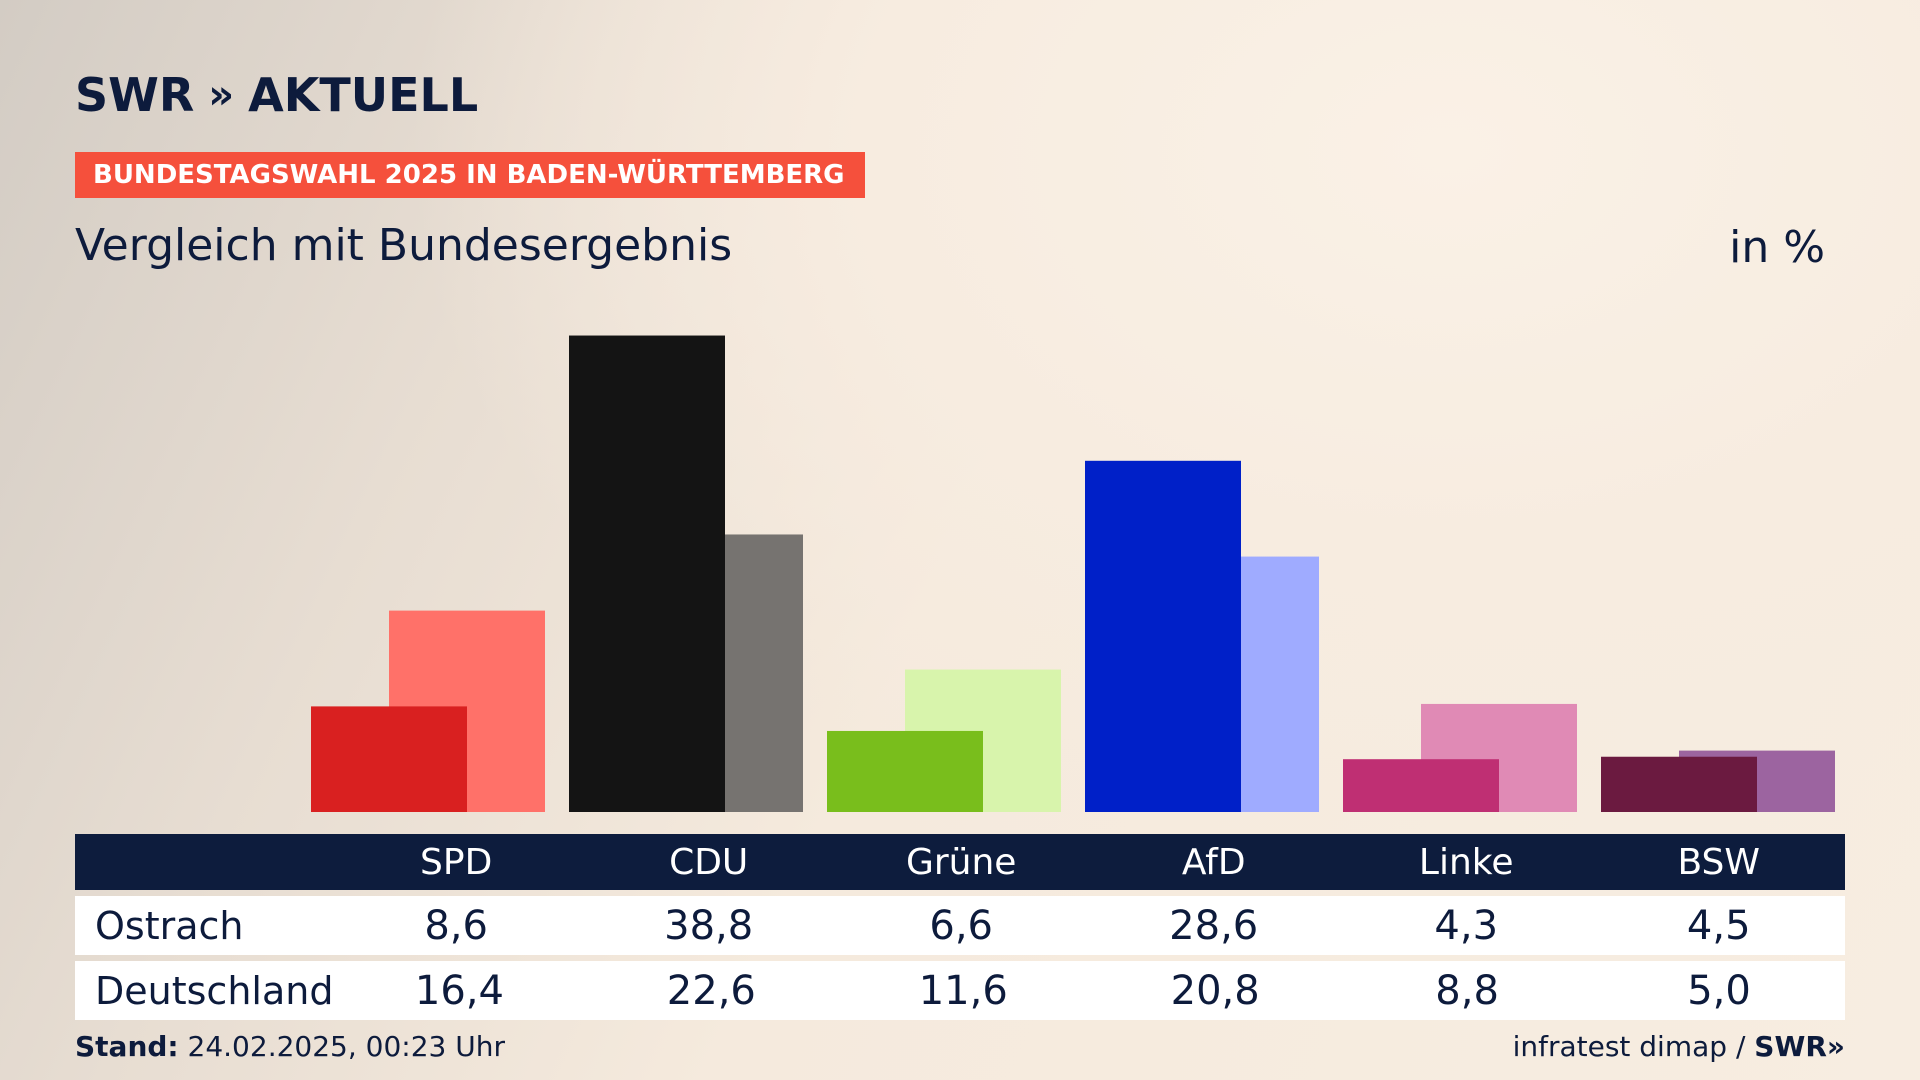 The image size is (1920, 1080). What do you see at coordinates (647, 573) in the screenshot?
I see `bar-ostrach-cdu` at bounding box center [647, 573].